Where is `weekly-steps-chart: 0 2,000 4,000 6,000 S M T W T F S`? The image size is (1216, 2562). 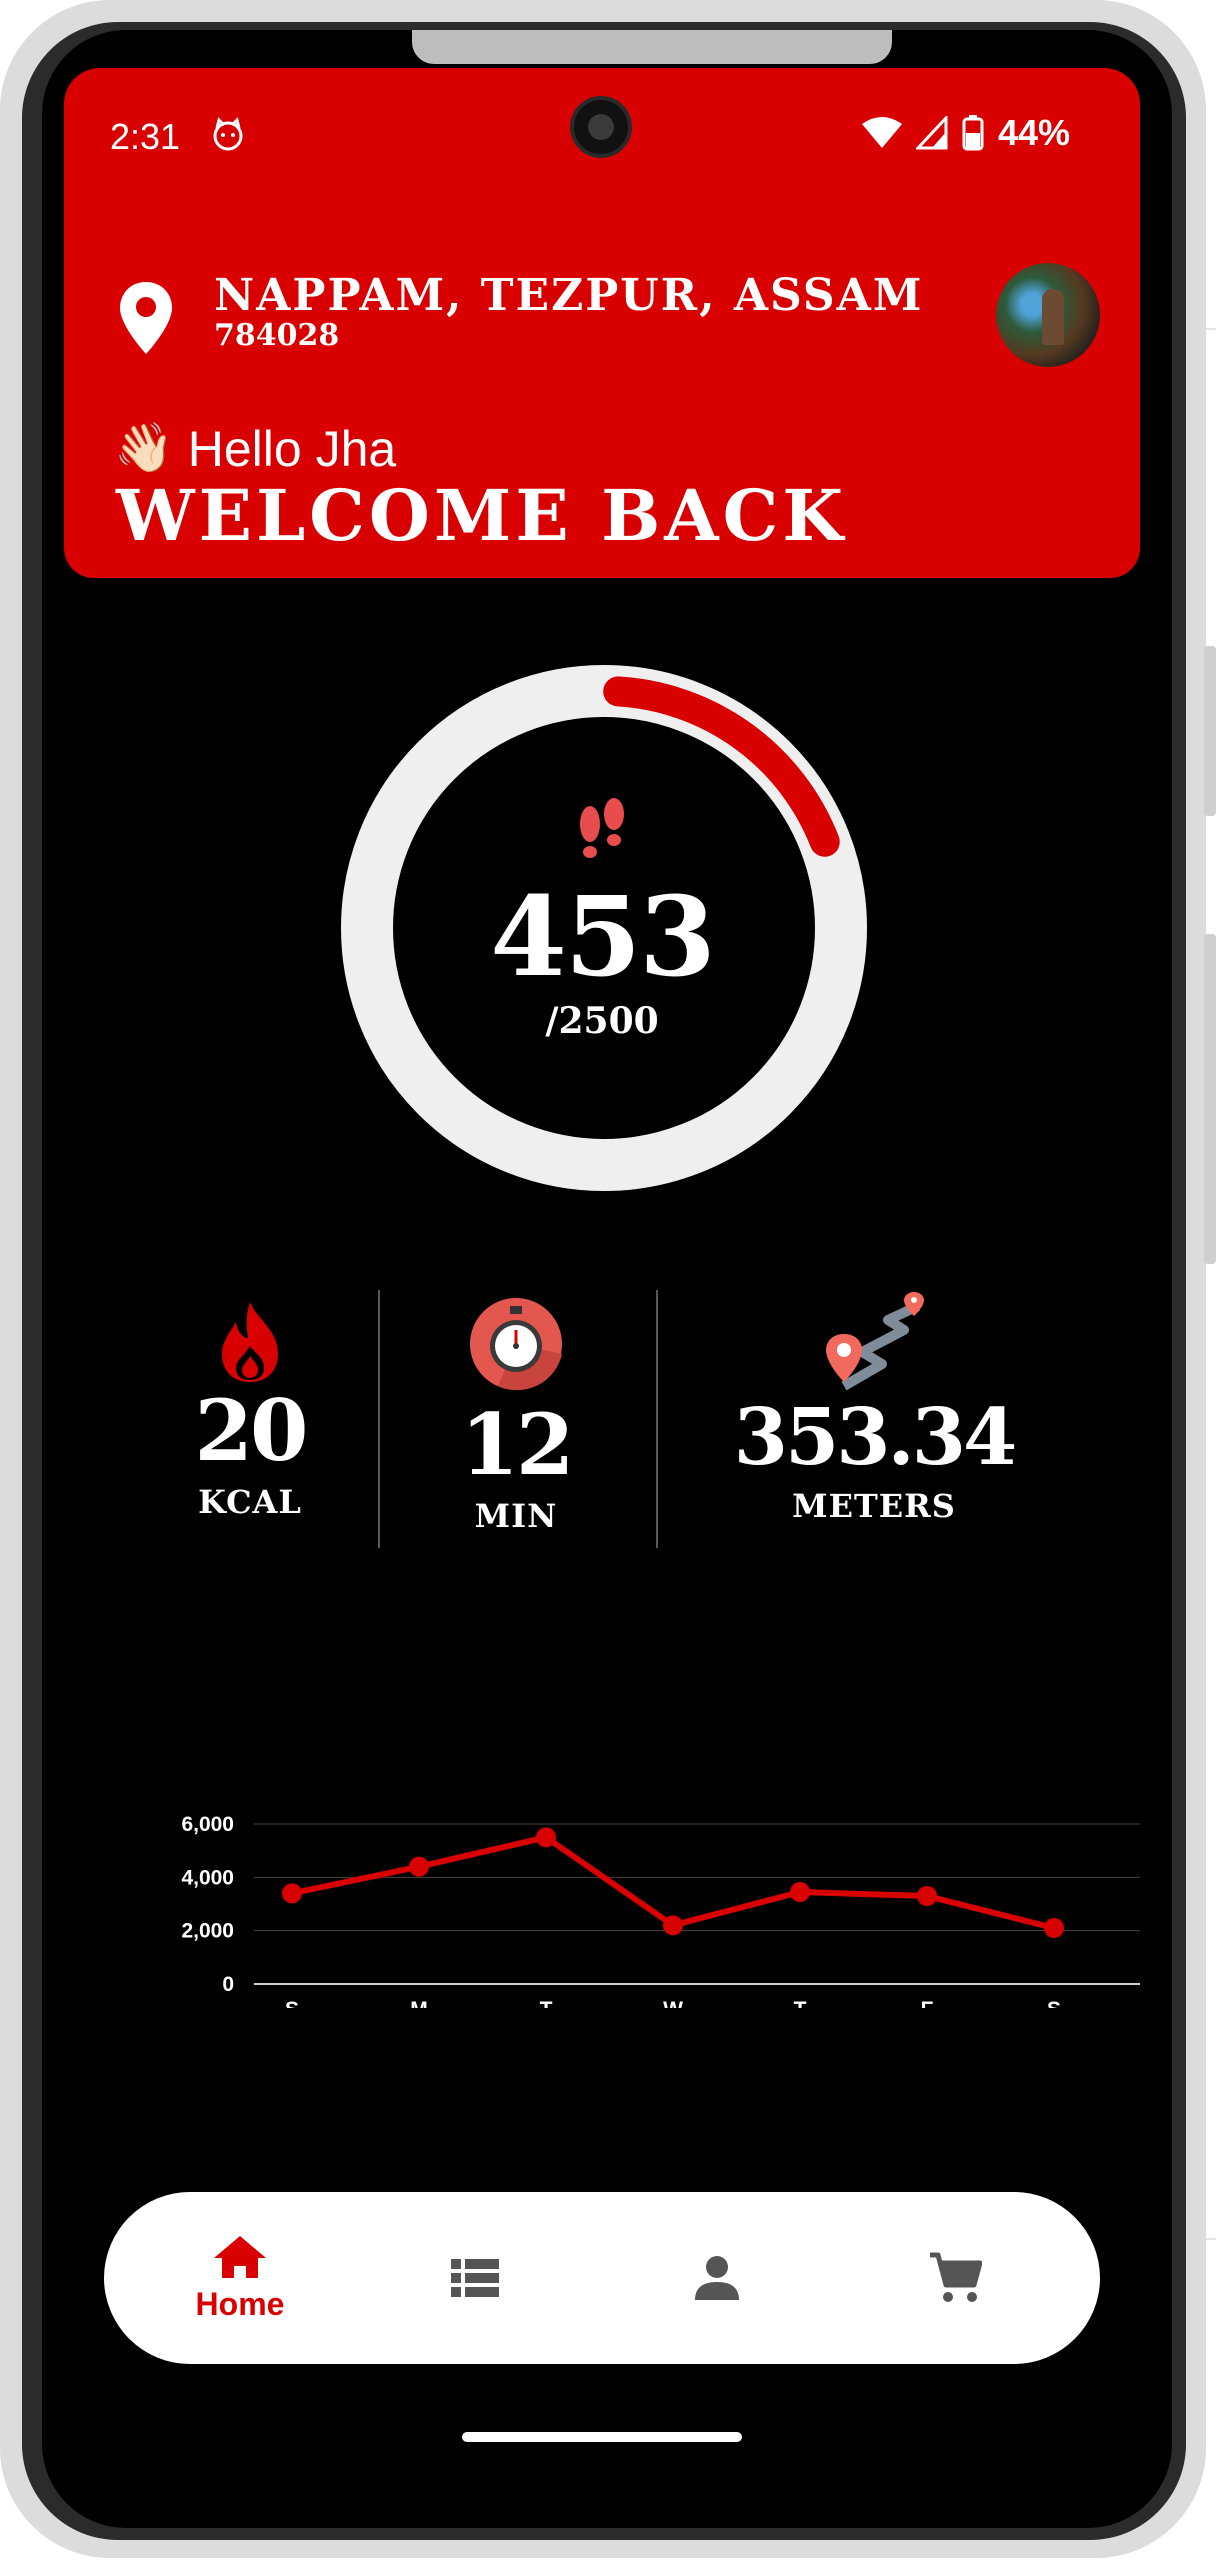
weekly-steps-chart: 0 2,000 4,000 6,000 S M T W T F S is located at coordinates (660, 1910).